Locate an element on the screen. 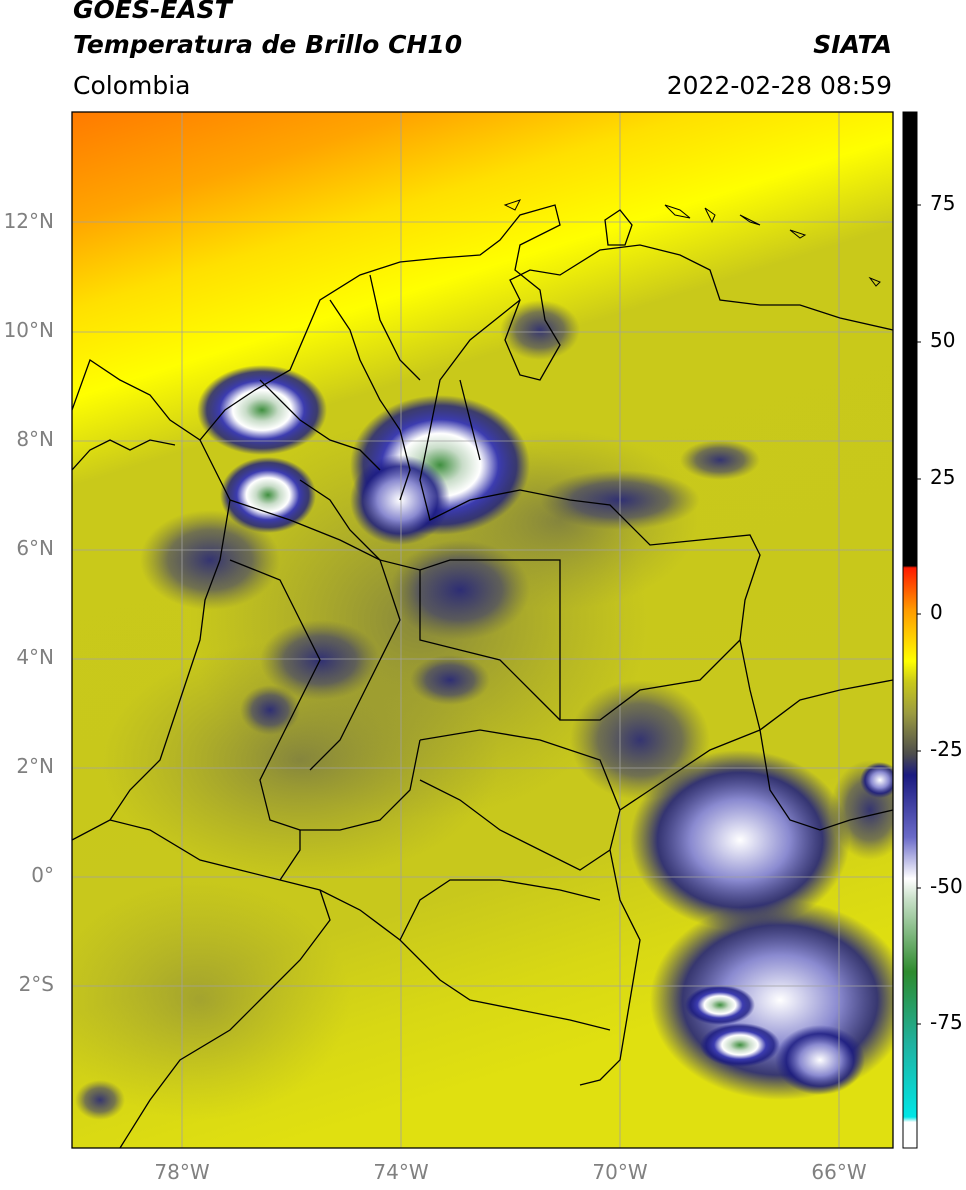 The width and height of the screenshot is (966, 1190). colorbar-label: 50 is located at coordinates (943, 340).